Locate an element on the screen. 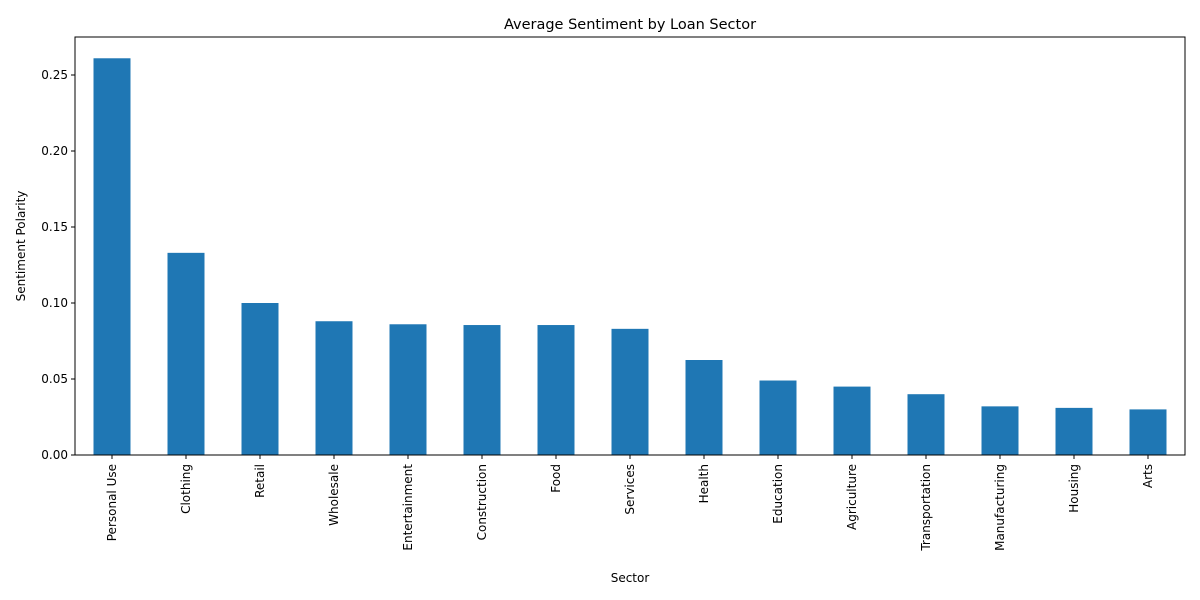 The width and height of the screenshot is (1200, 600). y-tick-label: 0.05 is located at coordinates (54, 379).